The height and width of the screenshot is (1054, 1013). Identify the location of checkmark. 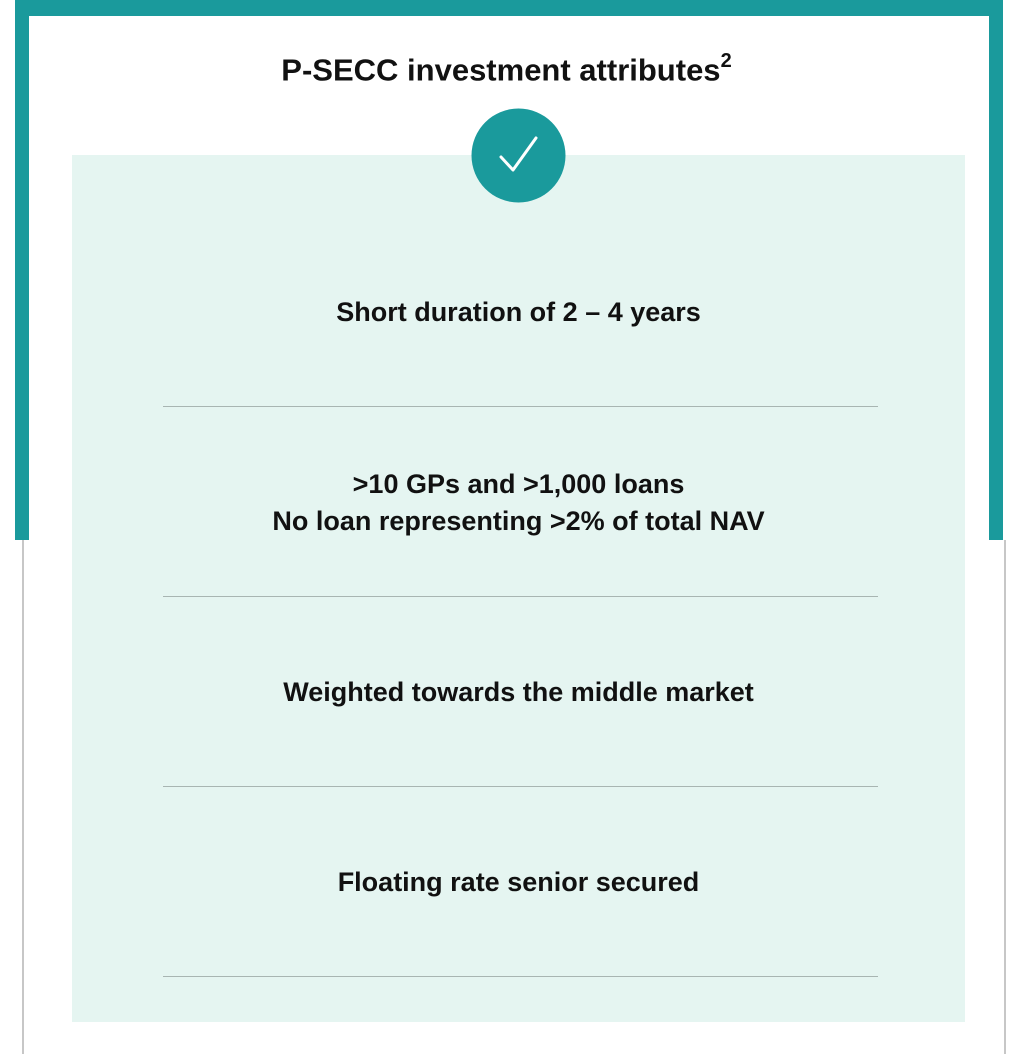
(518, 154).